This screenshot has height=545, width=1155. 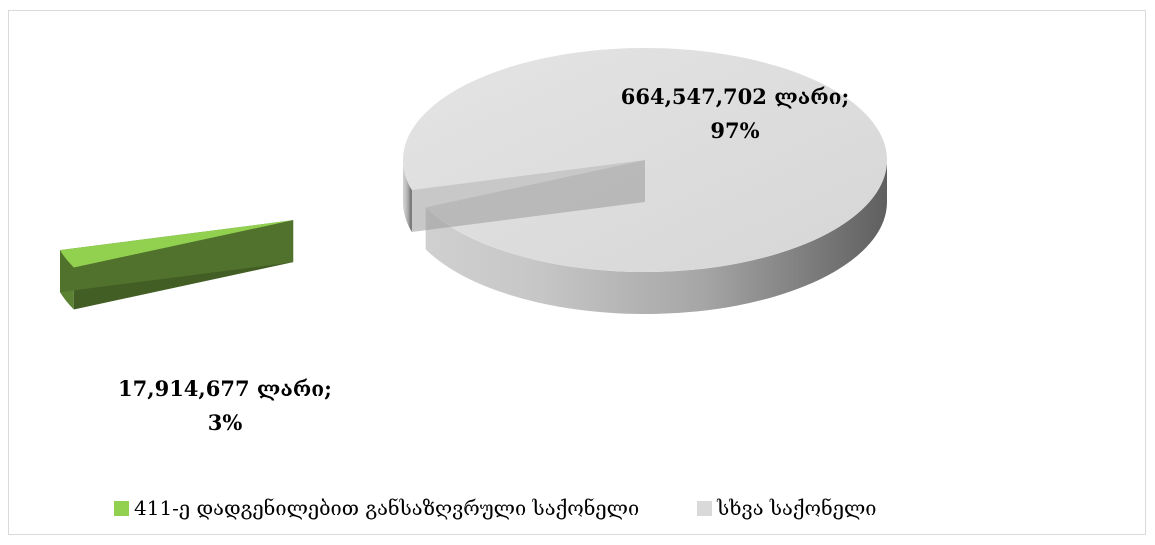 I want to click on legend-item-other: სხვა საქონელი, so click(x=786, y=508).